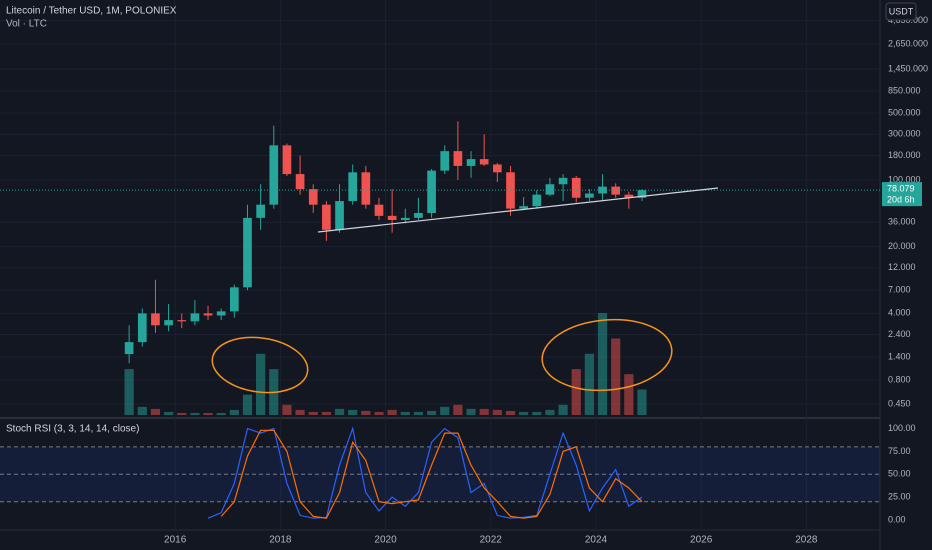 Image resolution: width=932 pixels, height=550 pixels. What do you see at coordinates (899, 313) in the screenshot?
I see `y-tick-label: 4.000` at bounding box center [899, 313].